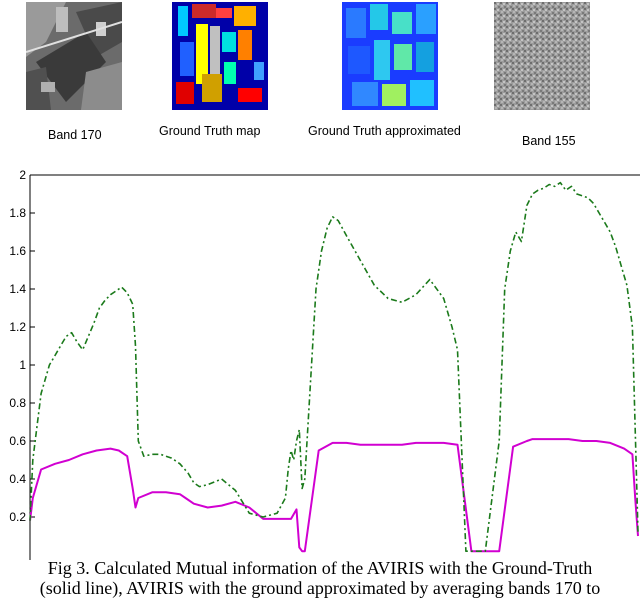  I want to click on y-tick-label: 1.8, so click(17, 213).